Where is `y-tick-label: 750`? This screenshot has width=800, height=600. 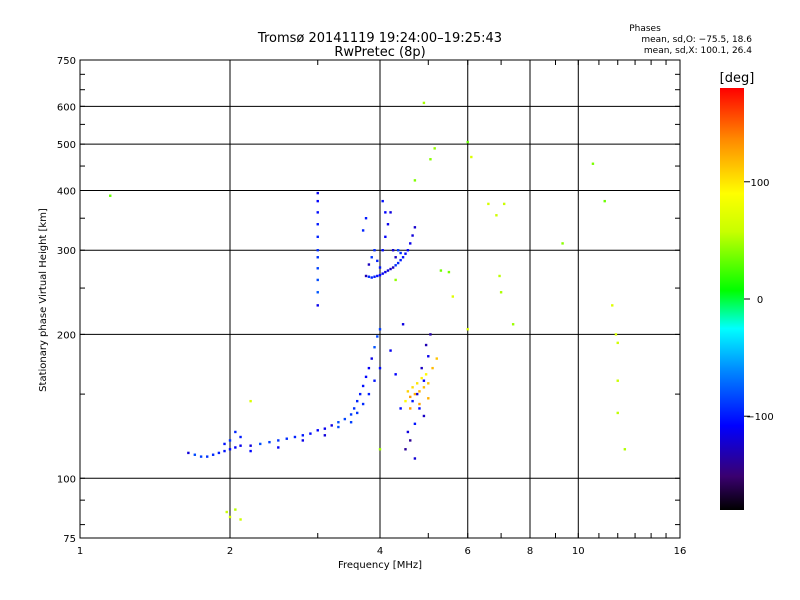 y-tick-label: 750 is located at coordinates (66, 61).